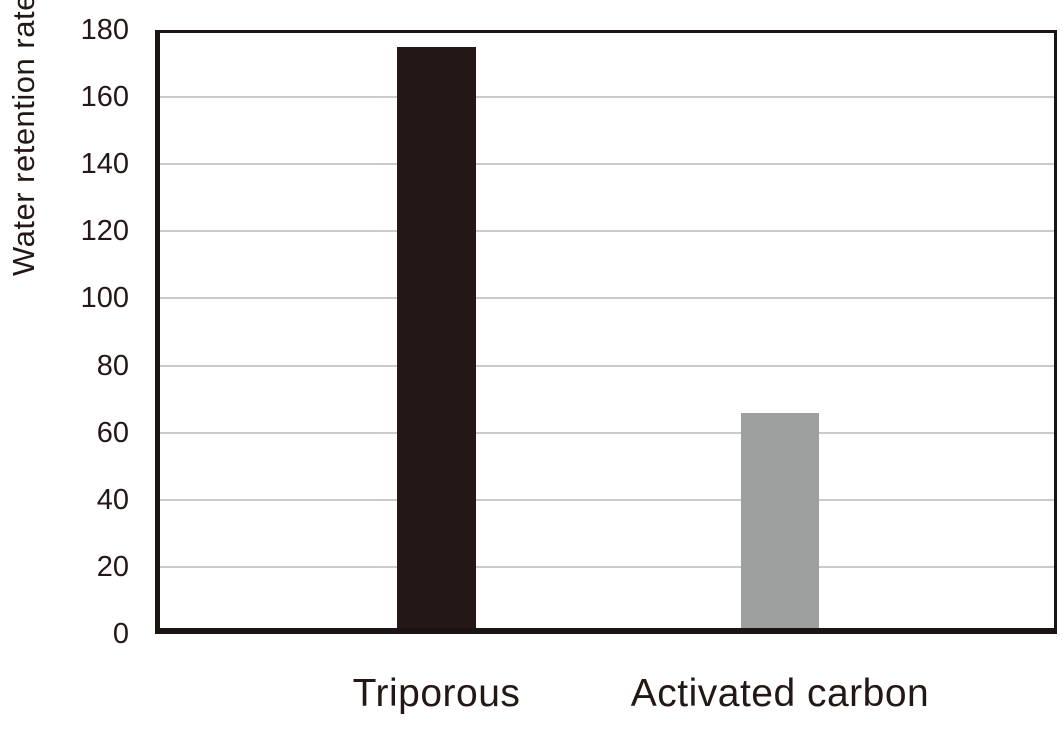 The width and height of the screenshot is (1064, 736). I want to click on bar-triporous, so click(436, 337).